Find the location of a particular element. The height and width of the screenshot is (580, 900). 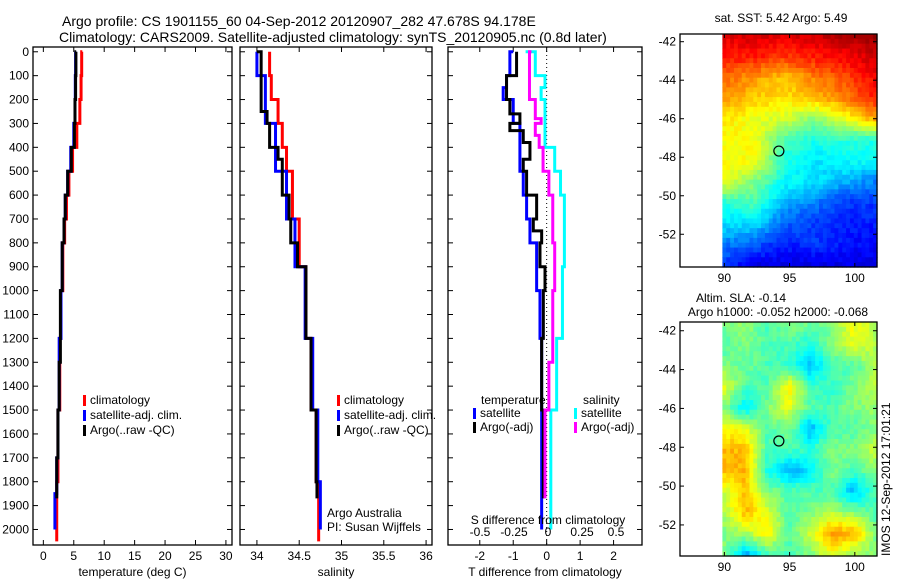

legend-t-satellite-label: satellite is located at coordinates (500, 413).